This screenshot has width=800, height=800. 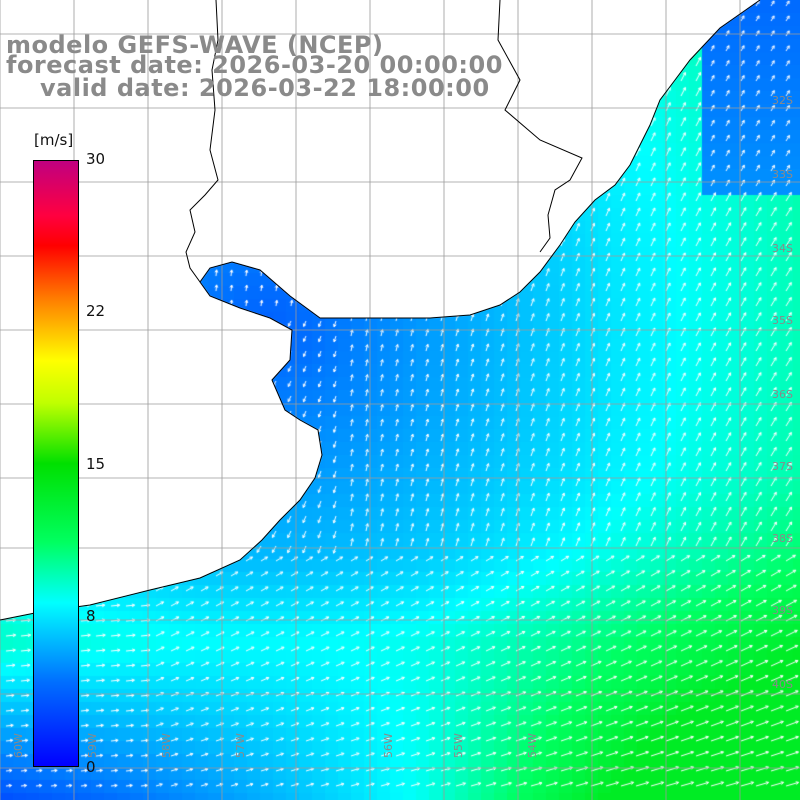 What do you see at coordinates (458, 745) in the screenshot?
I see `longitude-label: 55W` at bounding box center [458, 745].